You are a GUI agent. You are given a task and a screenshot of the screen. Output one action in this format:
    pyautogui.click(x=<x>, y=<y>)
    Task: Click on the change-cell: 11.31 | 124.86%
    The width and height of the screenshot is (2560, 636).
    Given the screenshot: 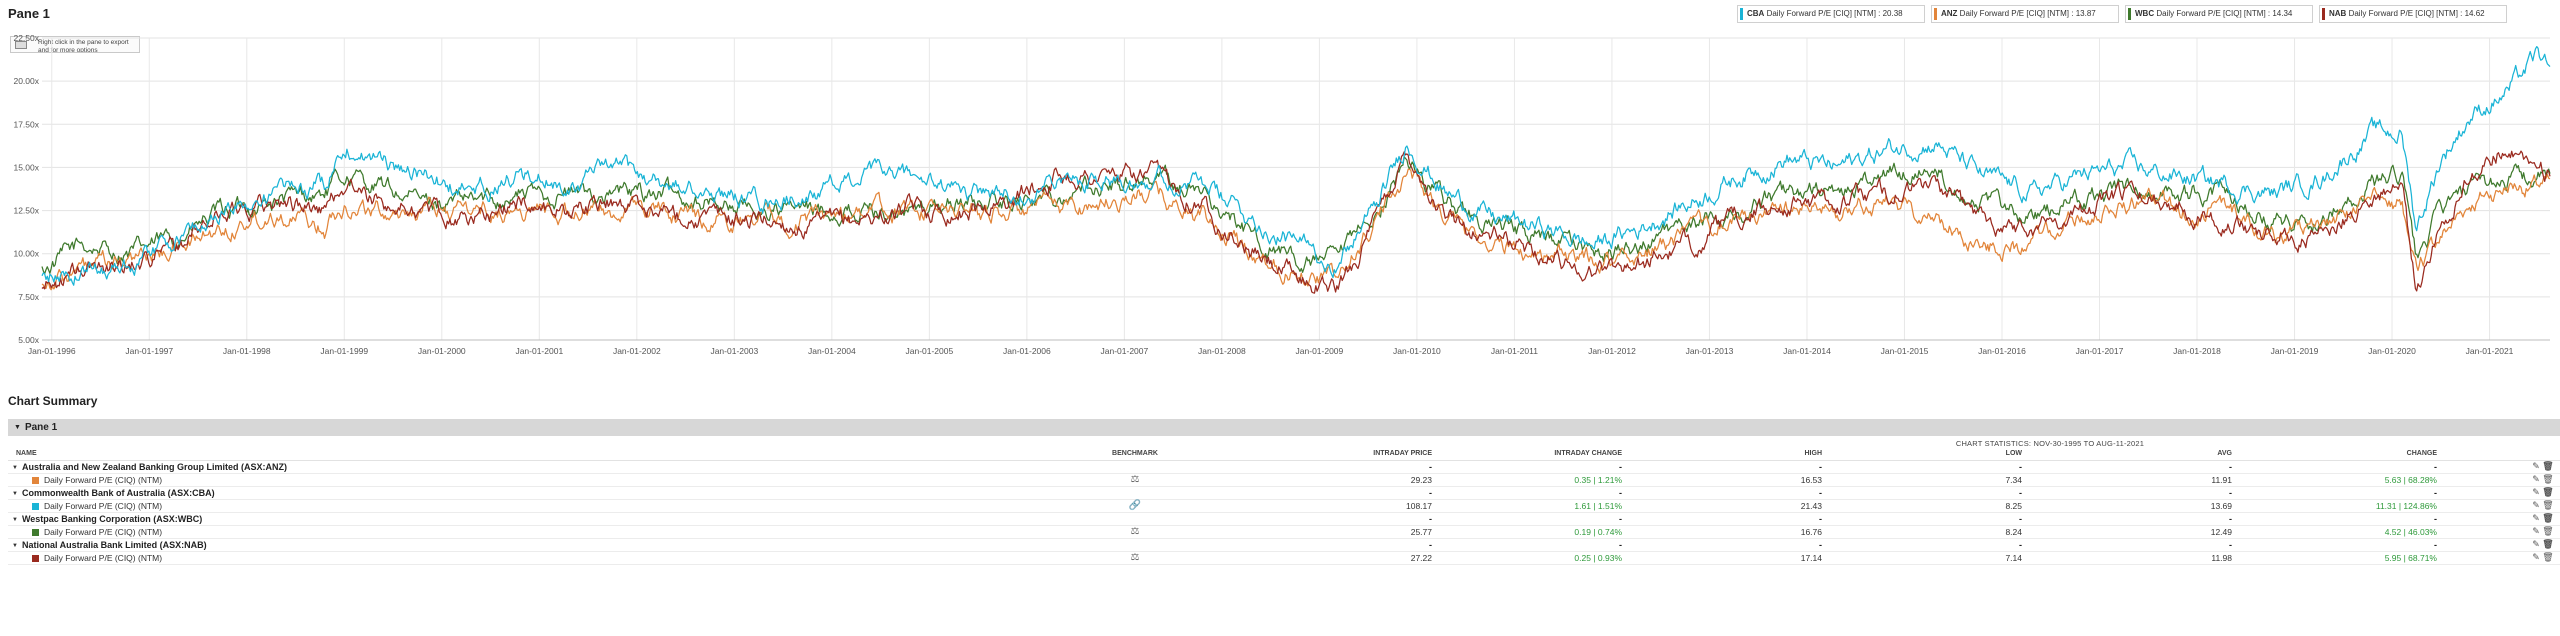 What is the action you would take?
    pyautogui.click(x=2340, y=506)
    